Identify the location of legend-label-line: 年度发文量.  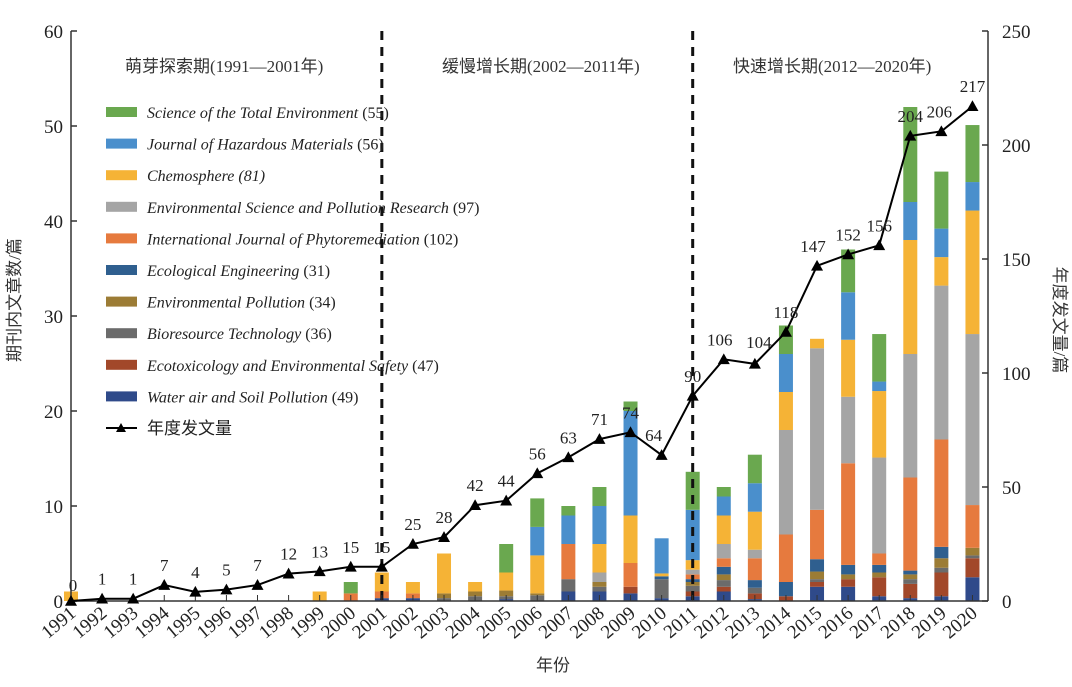
(189, 428).